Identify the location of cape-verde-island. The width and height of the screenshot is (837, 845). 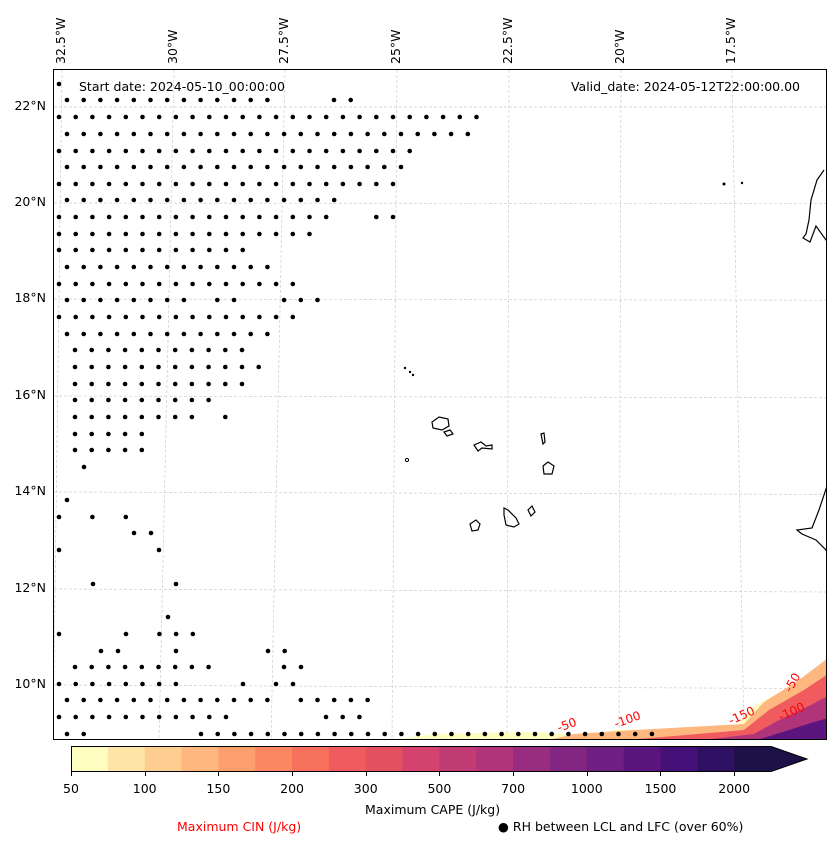
(410, 372).